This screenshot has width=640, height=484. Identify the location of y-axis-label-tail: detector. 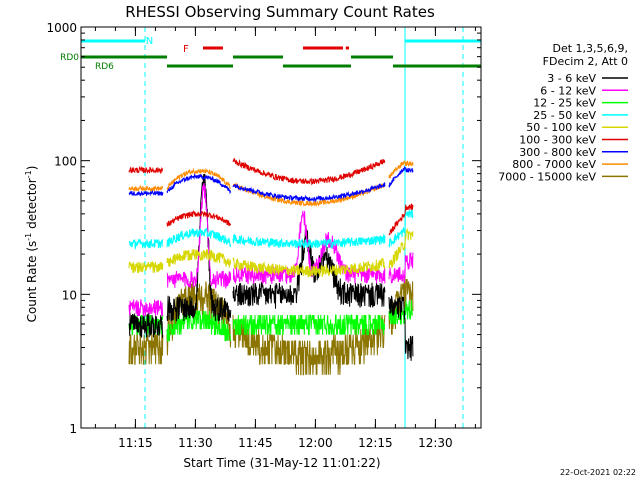
(32, 205).